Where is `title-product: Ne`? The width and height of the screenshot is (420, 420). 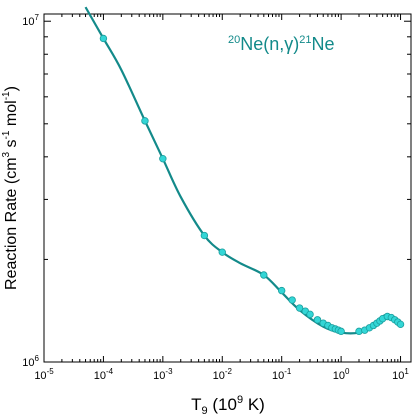 title-product: Ne is located at coordinates (323, 44).